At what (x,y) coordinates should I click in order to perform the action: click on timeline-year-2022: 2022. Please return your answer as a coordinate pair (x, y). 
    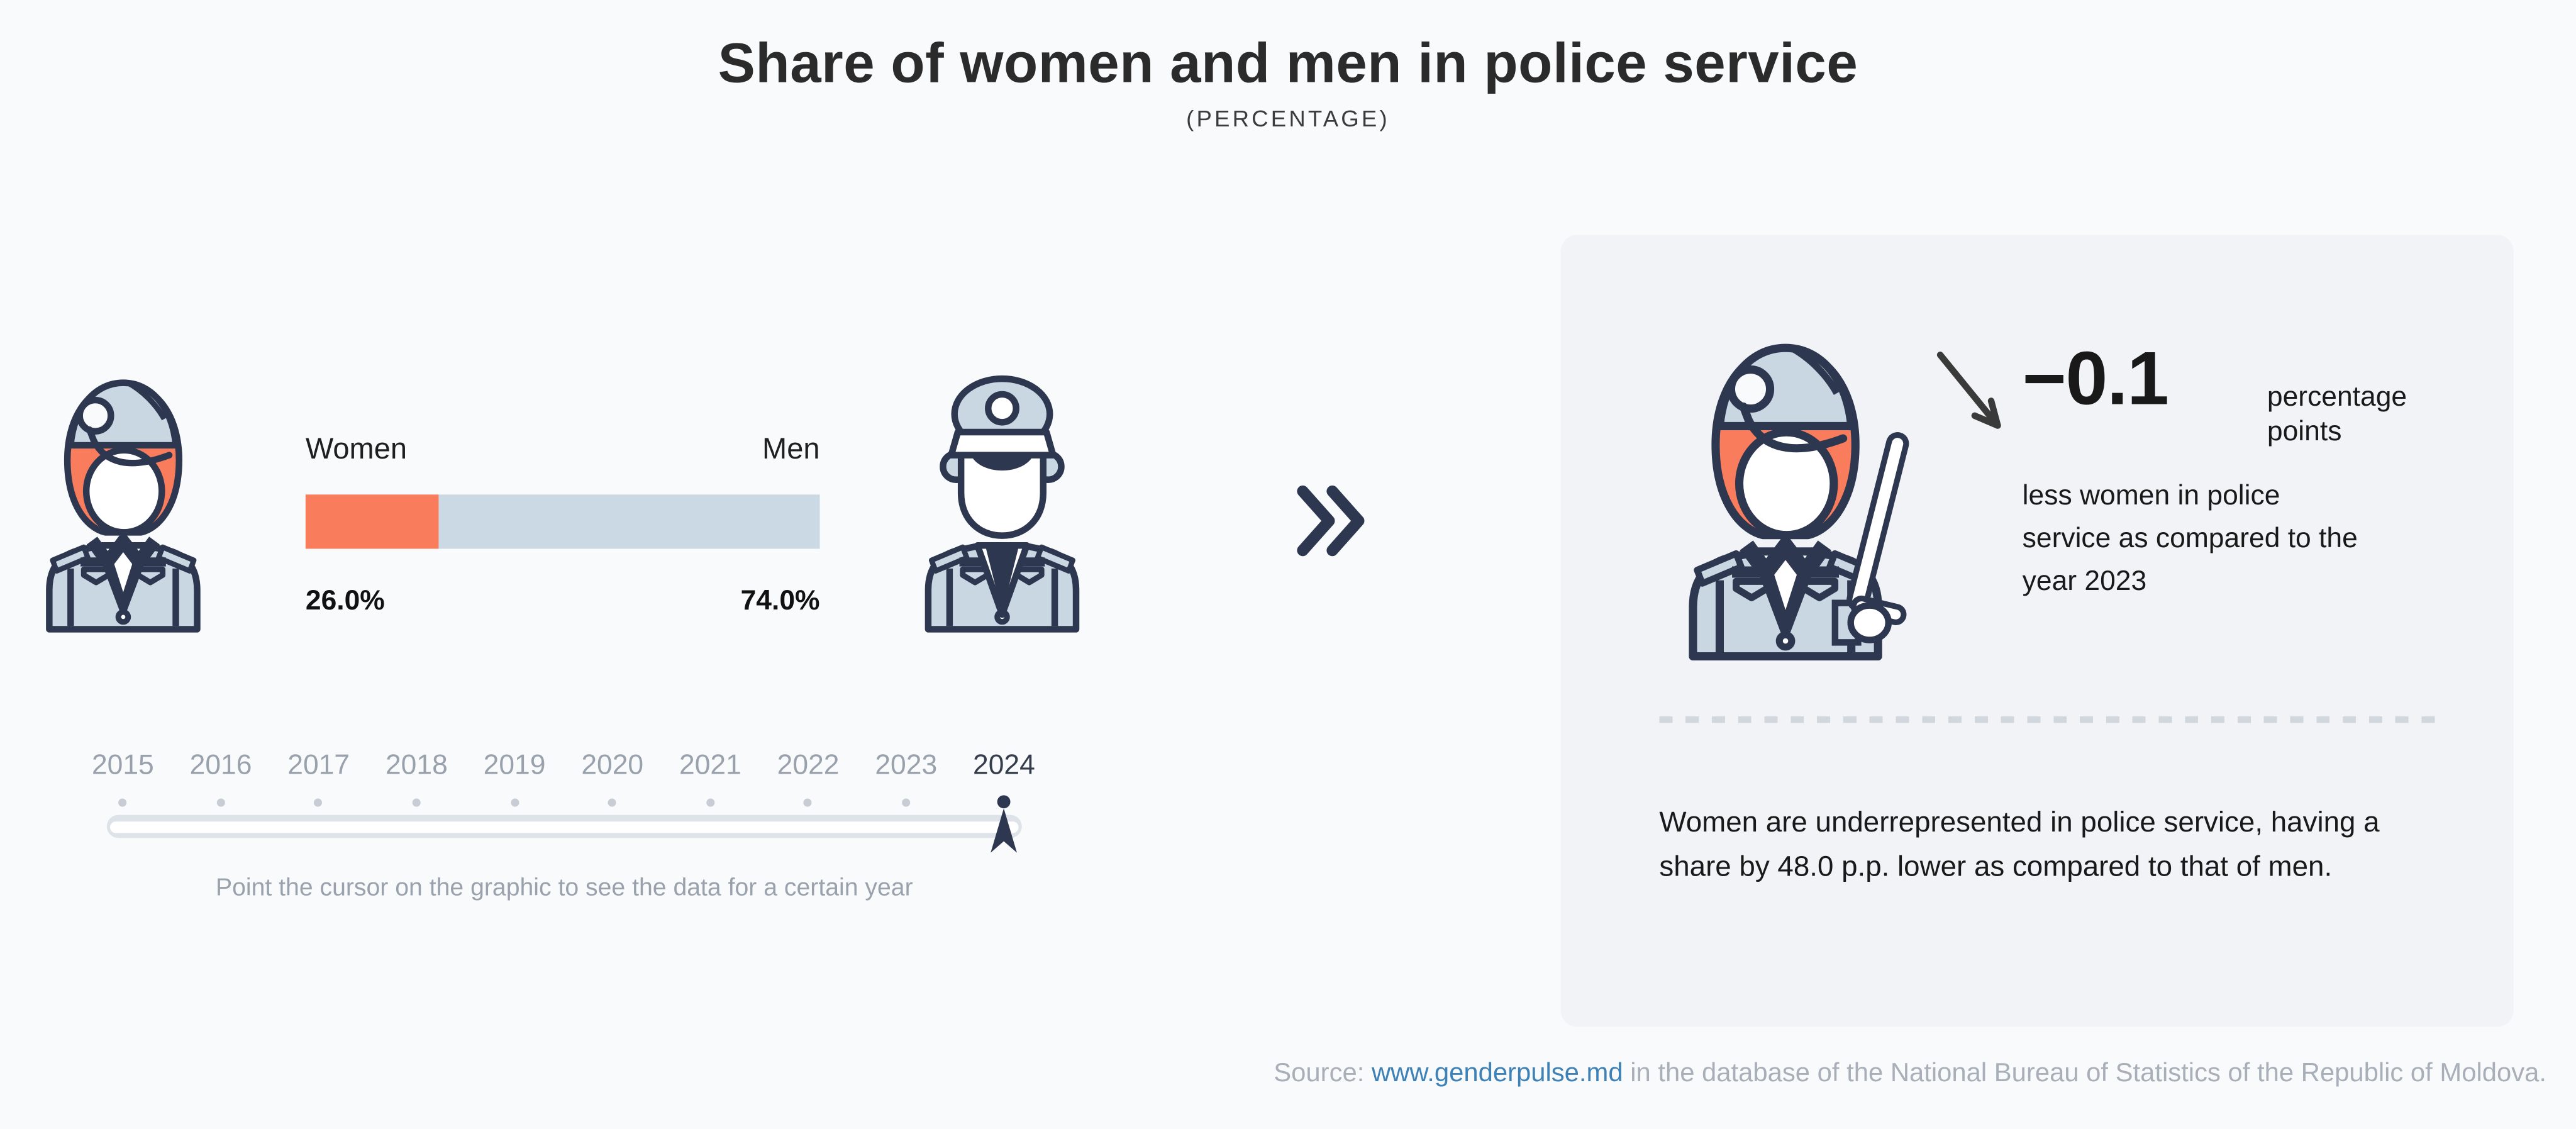
    Looking at the image, I should click on (808, 765).